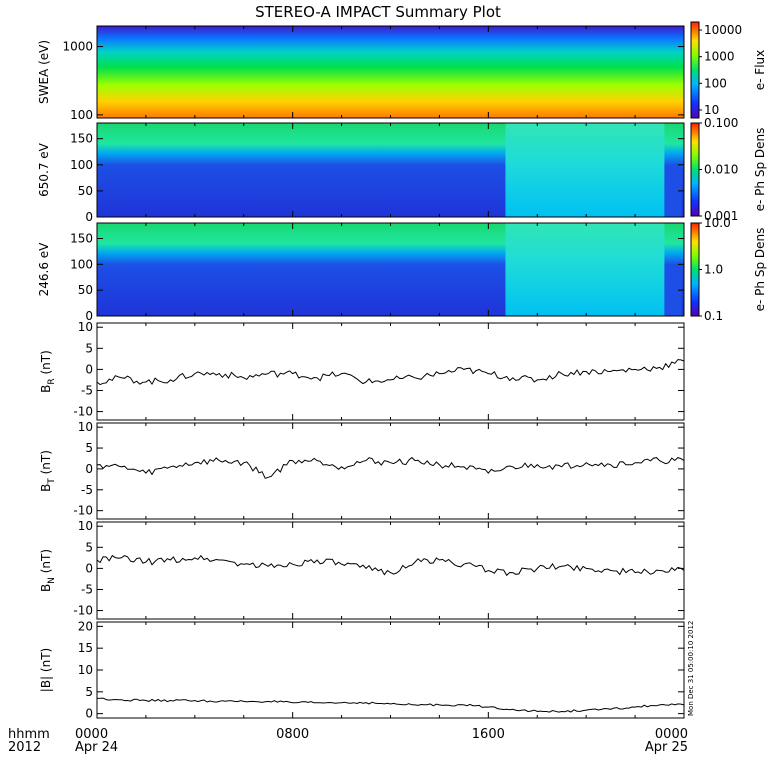 Image resolution: width=780 pixels, height=780 pixels. What do you see at coordinates (44, 72) in the screenshot?
I see `y-axis-label: SWEA (eV)` at bounding box center [44, 72].